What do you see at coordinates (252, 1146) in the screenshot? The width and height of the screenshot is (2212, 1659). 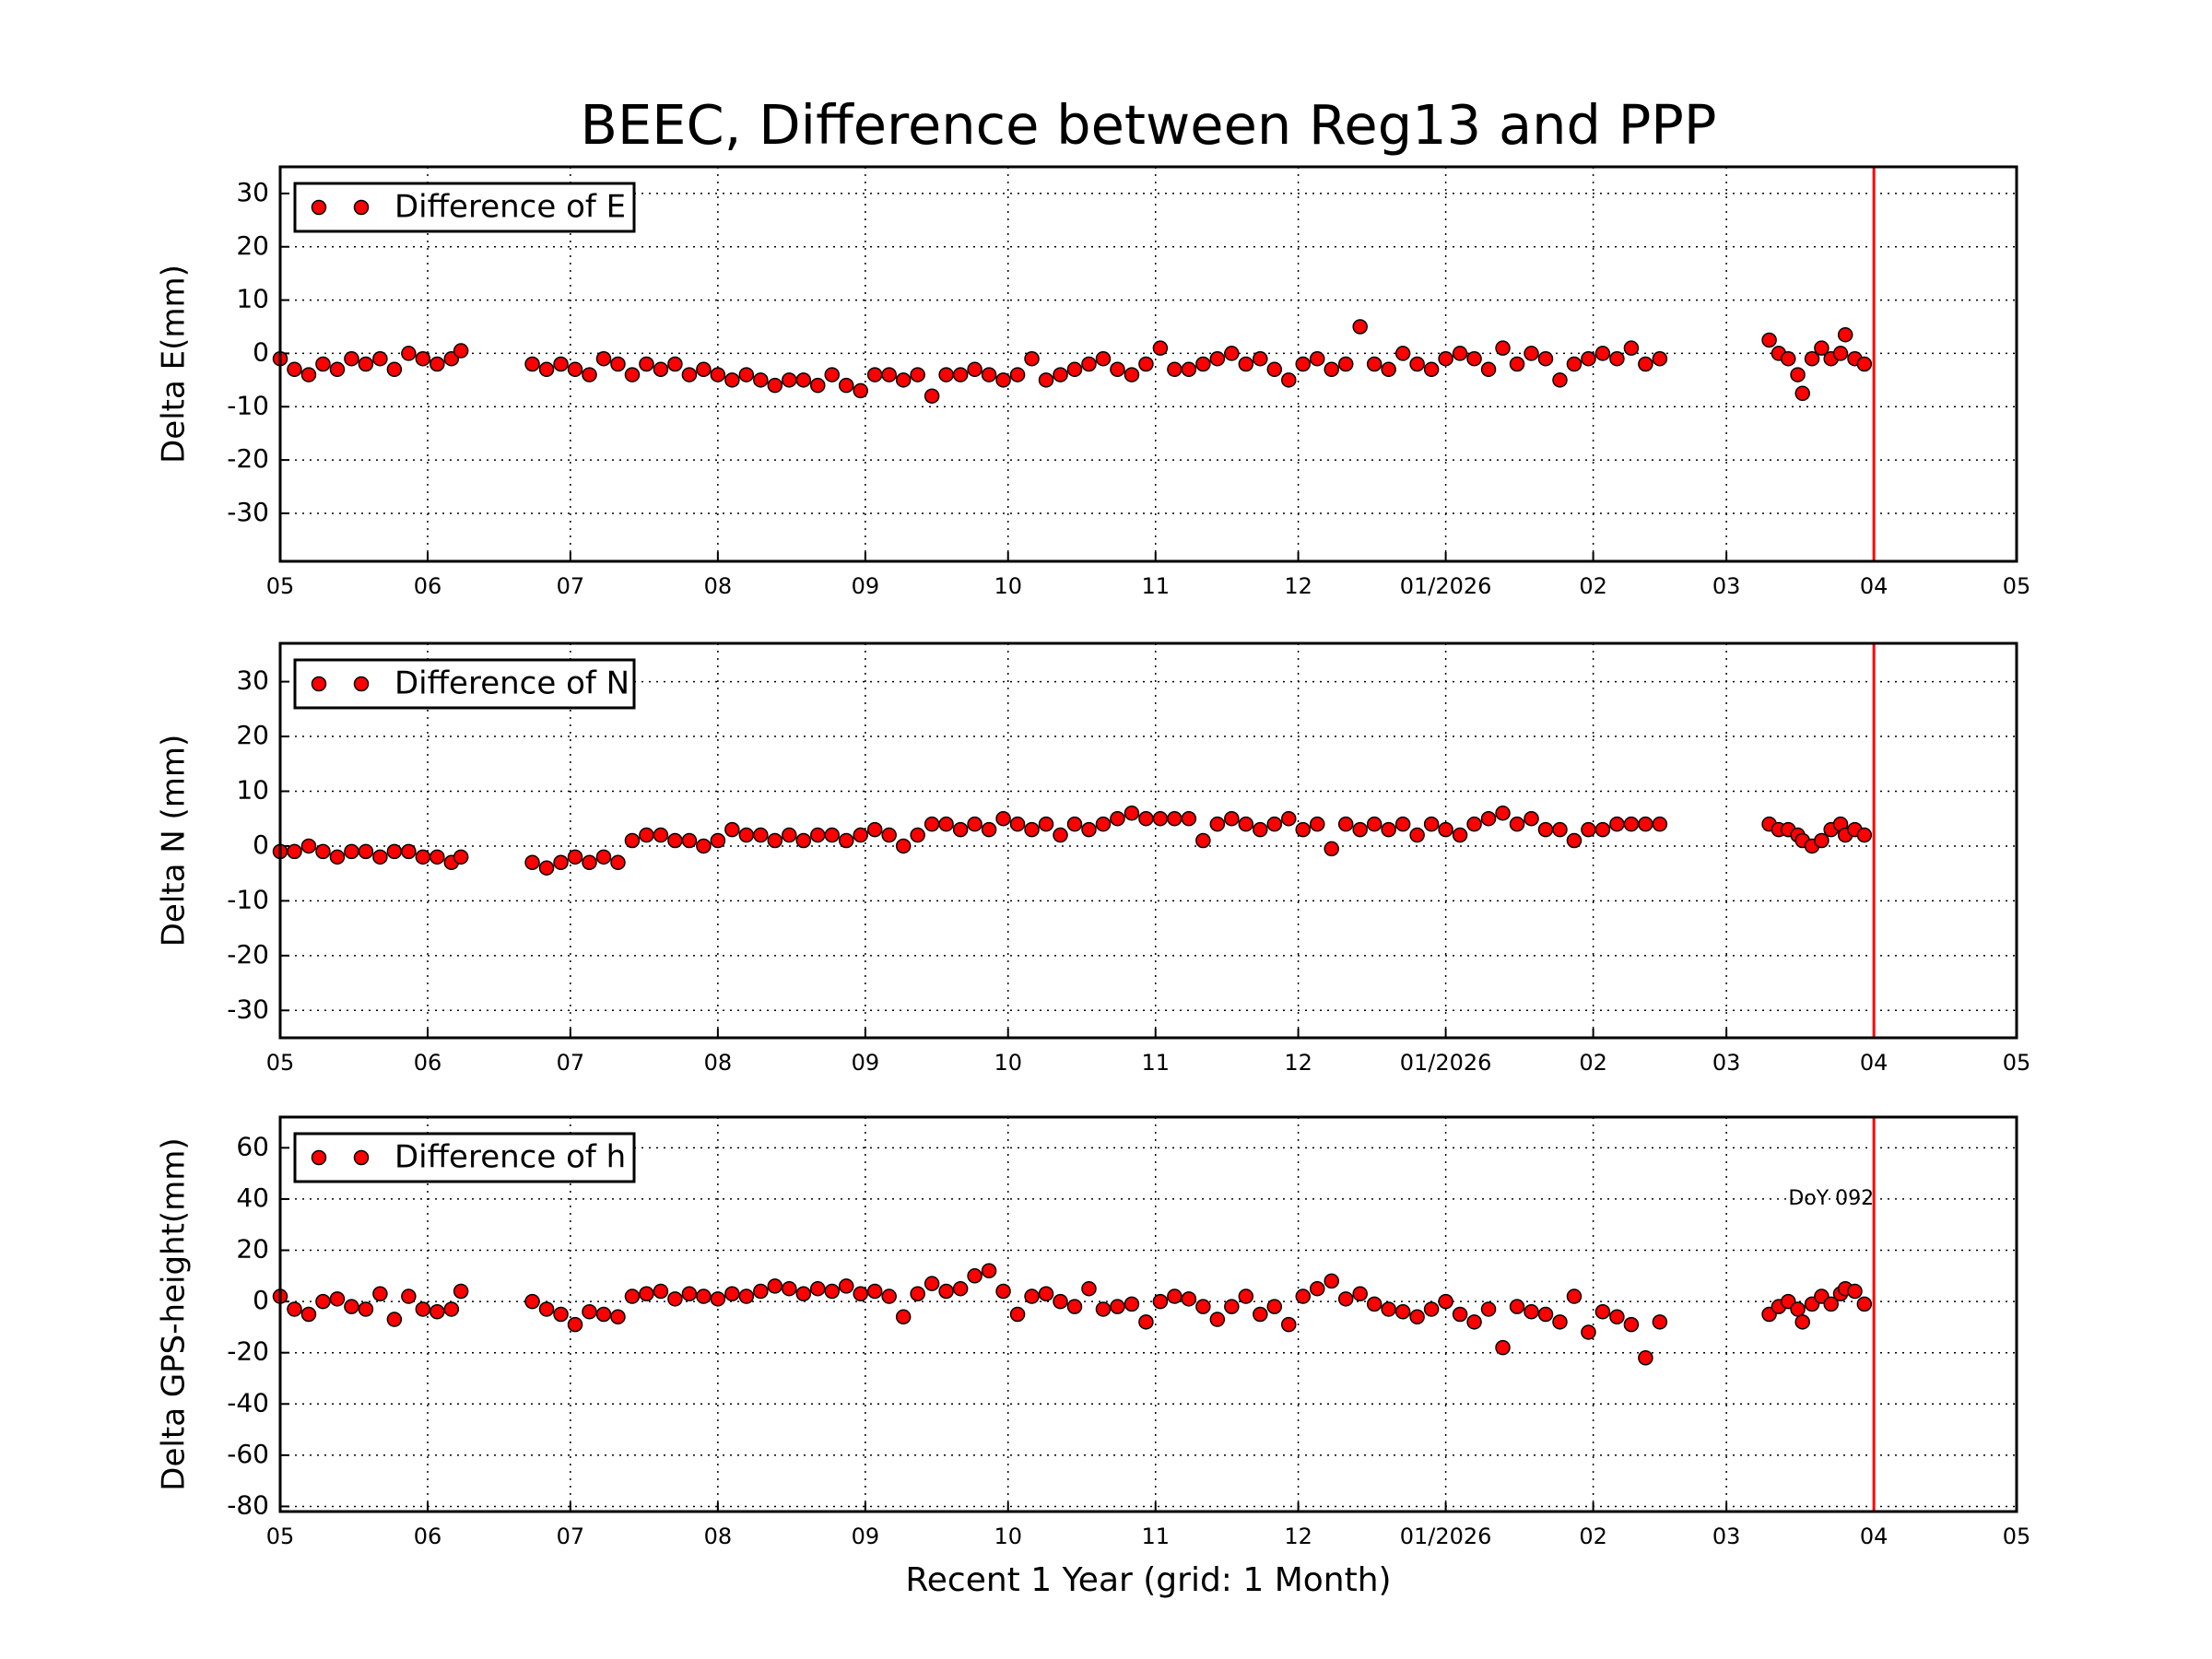 I see `y-tick-label: 60` at bounding box center [252, 1146].